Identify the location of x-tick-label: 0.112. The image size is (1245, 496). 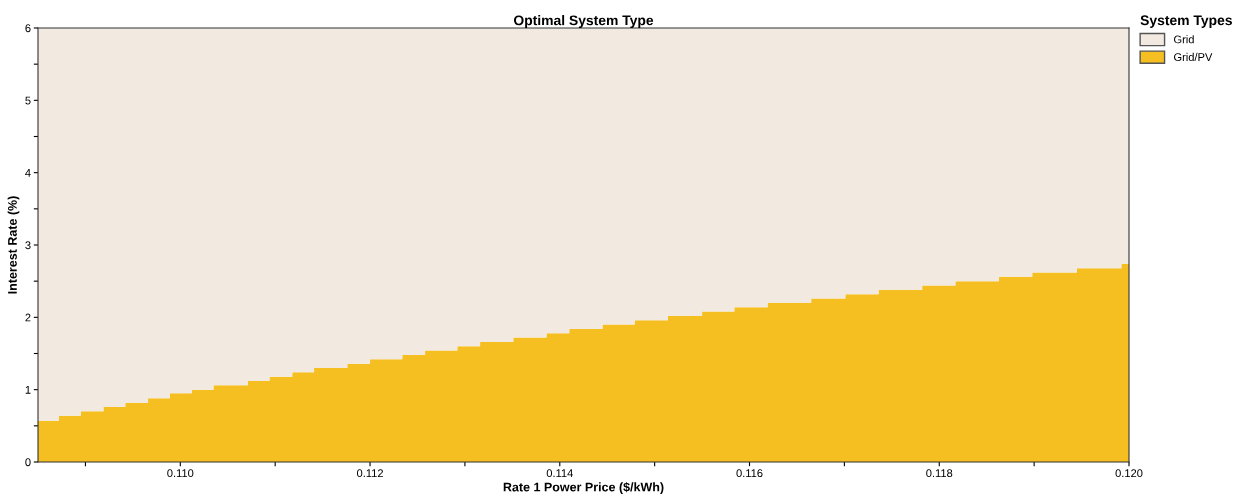
(369, 473).